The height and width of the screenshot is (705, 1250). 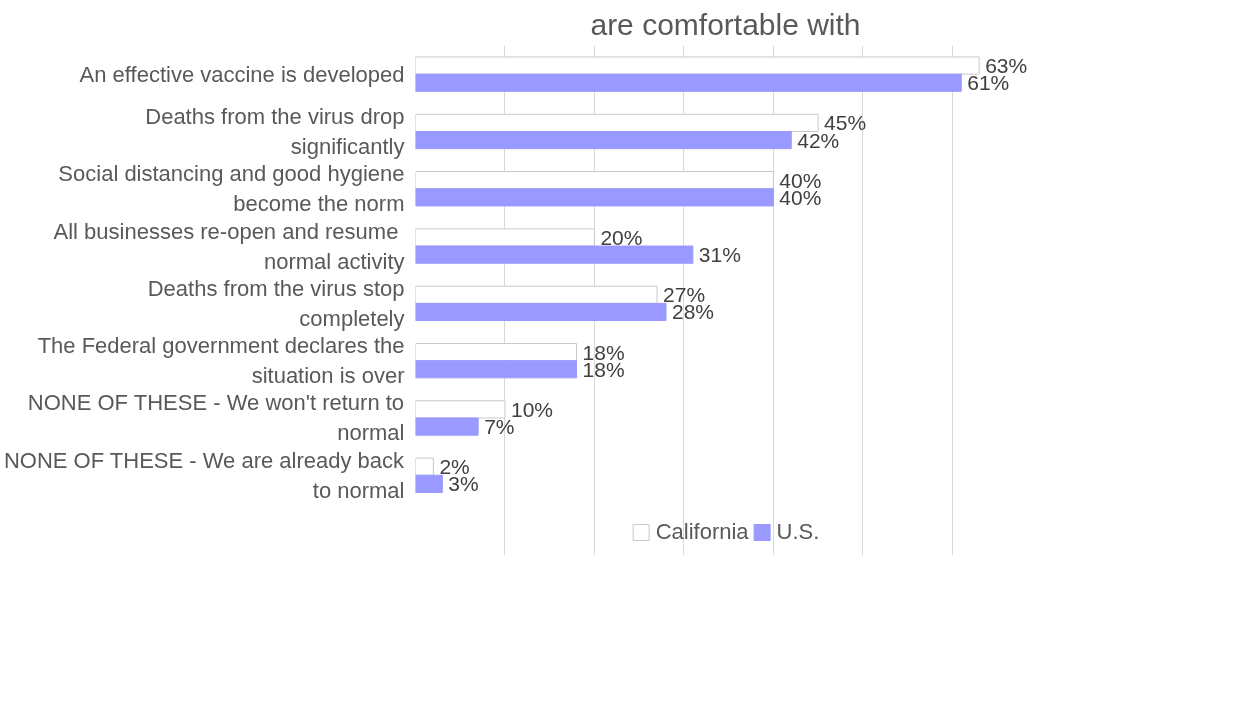 What do you see at coordinates (798, 532) in the screenshot?
I see `legend-label: U.S.` at bounding box center [798, 532].